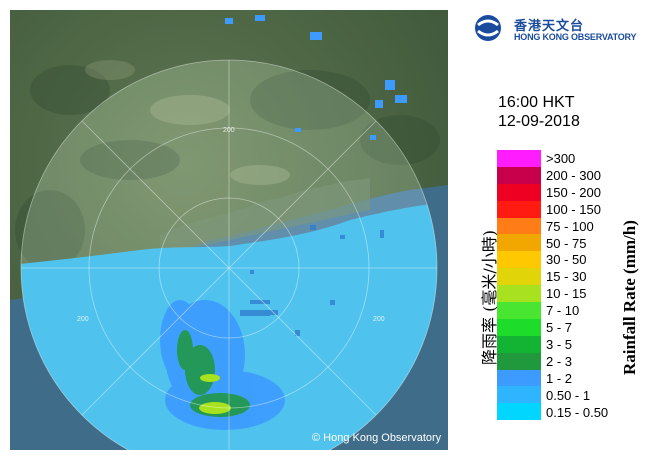 This screenshot has height=457, width=645. What do you see at coordinates (573, 192) in the screenshot?
I see `legend-label: 150 - 200` at bounding box center [573, 192].